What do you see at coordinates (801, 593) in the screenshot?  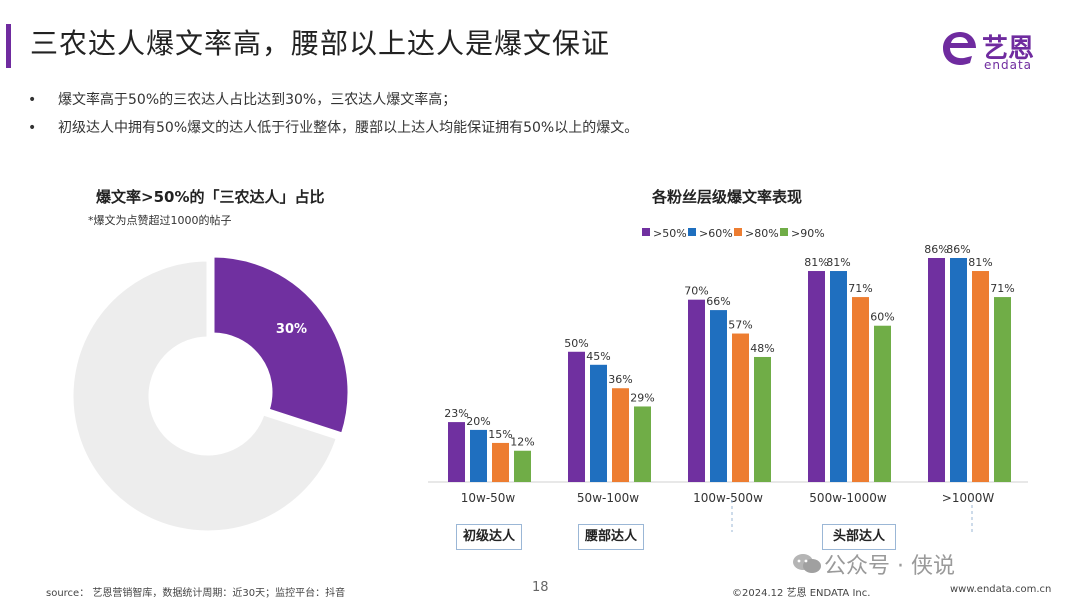 I see `footer-copyright: ©2024.12 艺恩 ENDATA Inc.` at bounding box center [801, 593].